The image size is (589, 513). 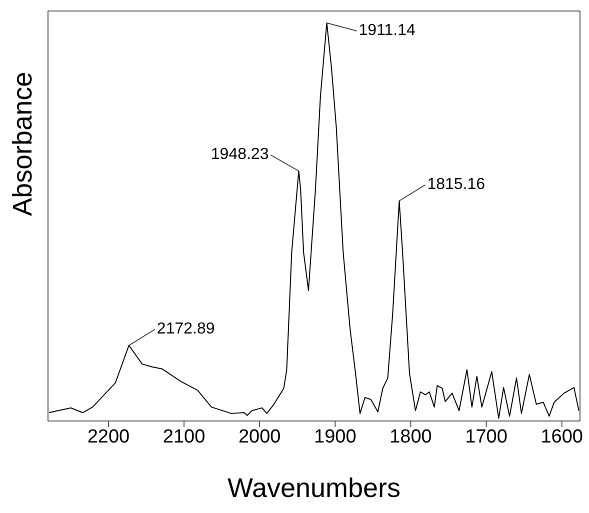 What do you see at coordinates (456, 184) in the screenshot?
I see `annotation: 1815.16` at bounding box center [456, 184].